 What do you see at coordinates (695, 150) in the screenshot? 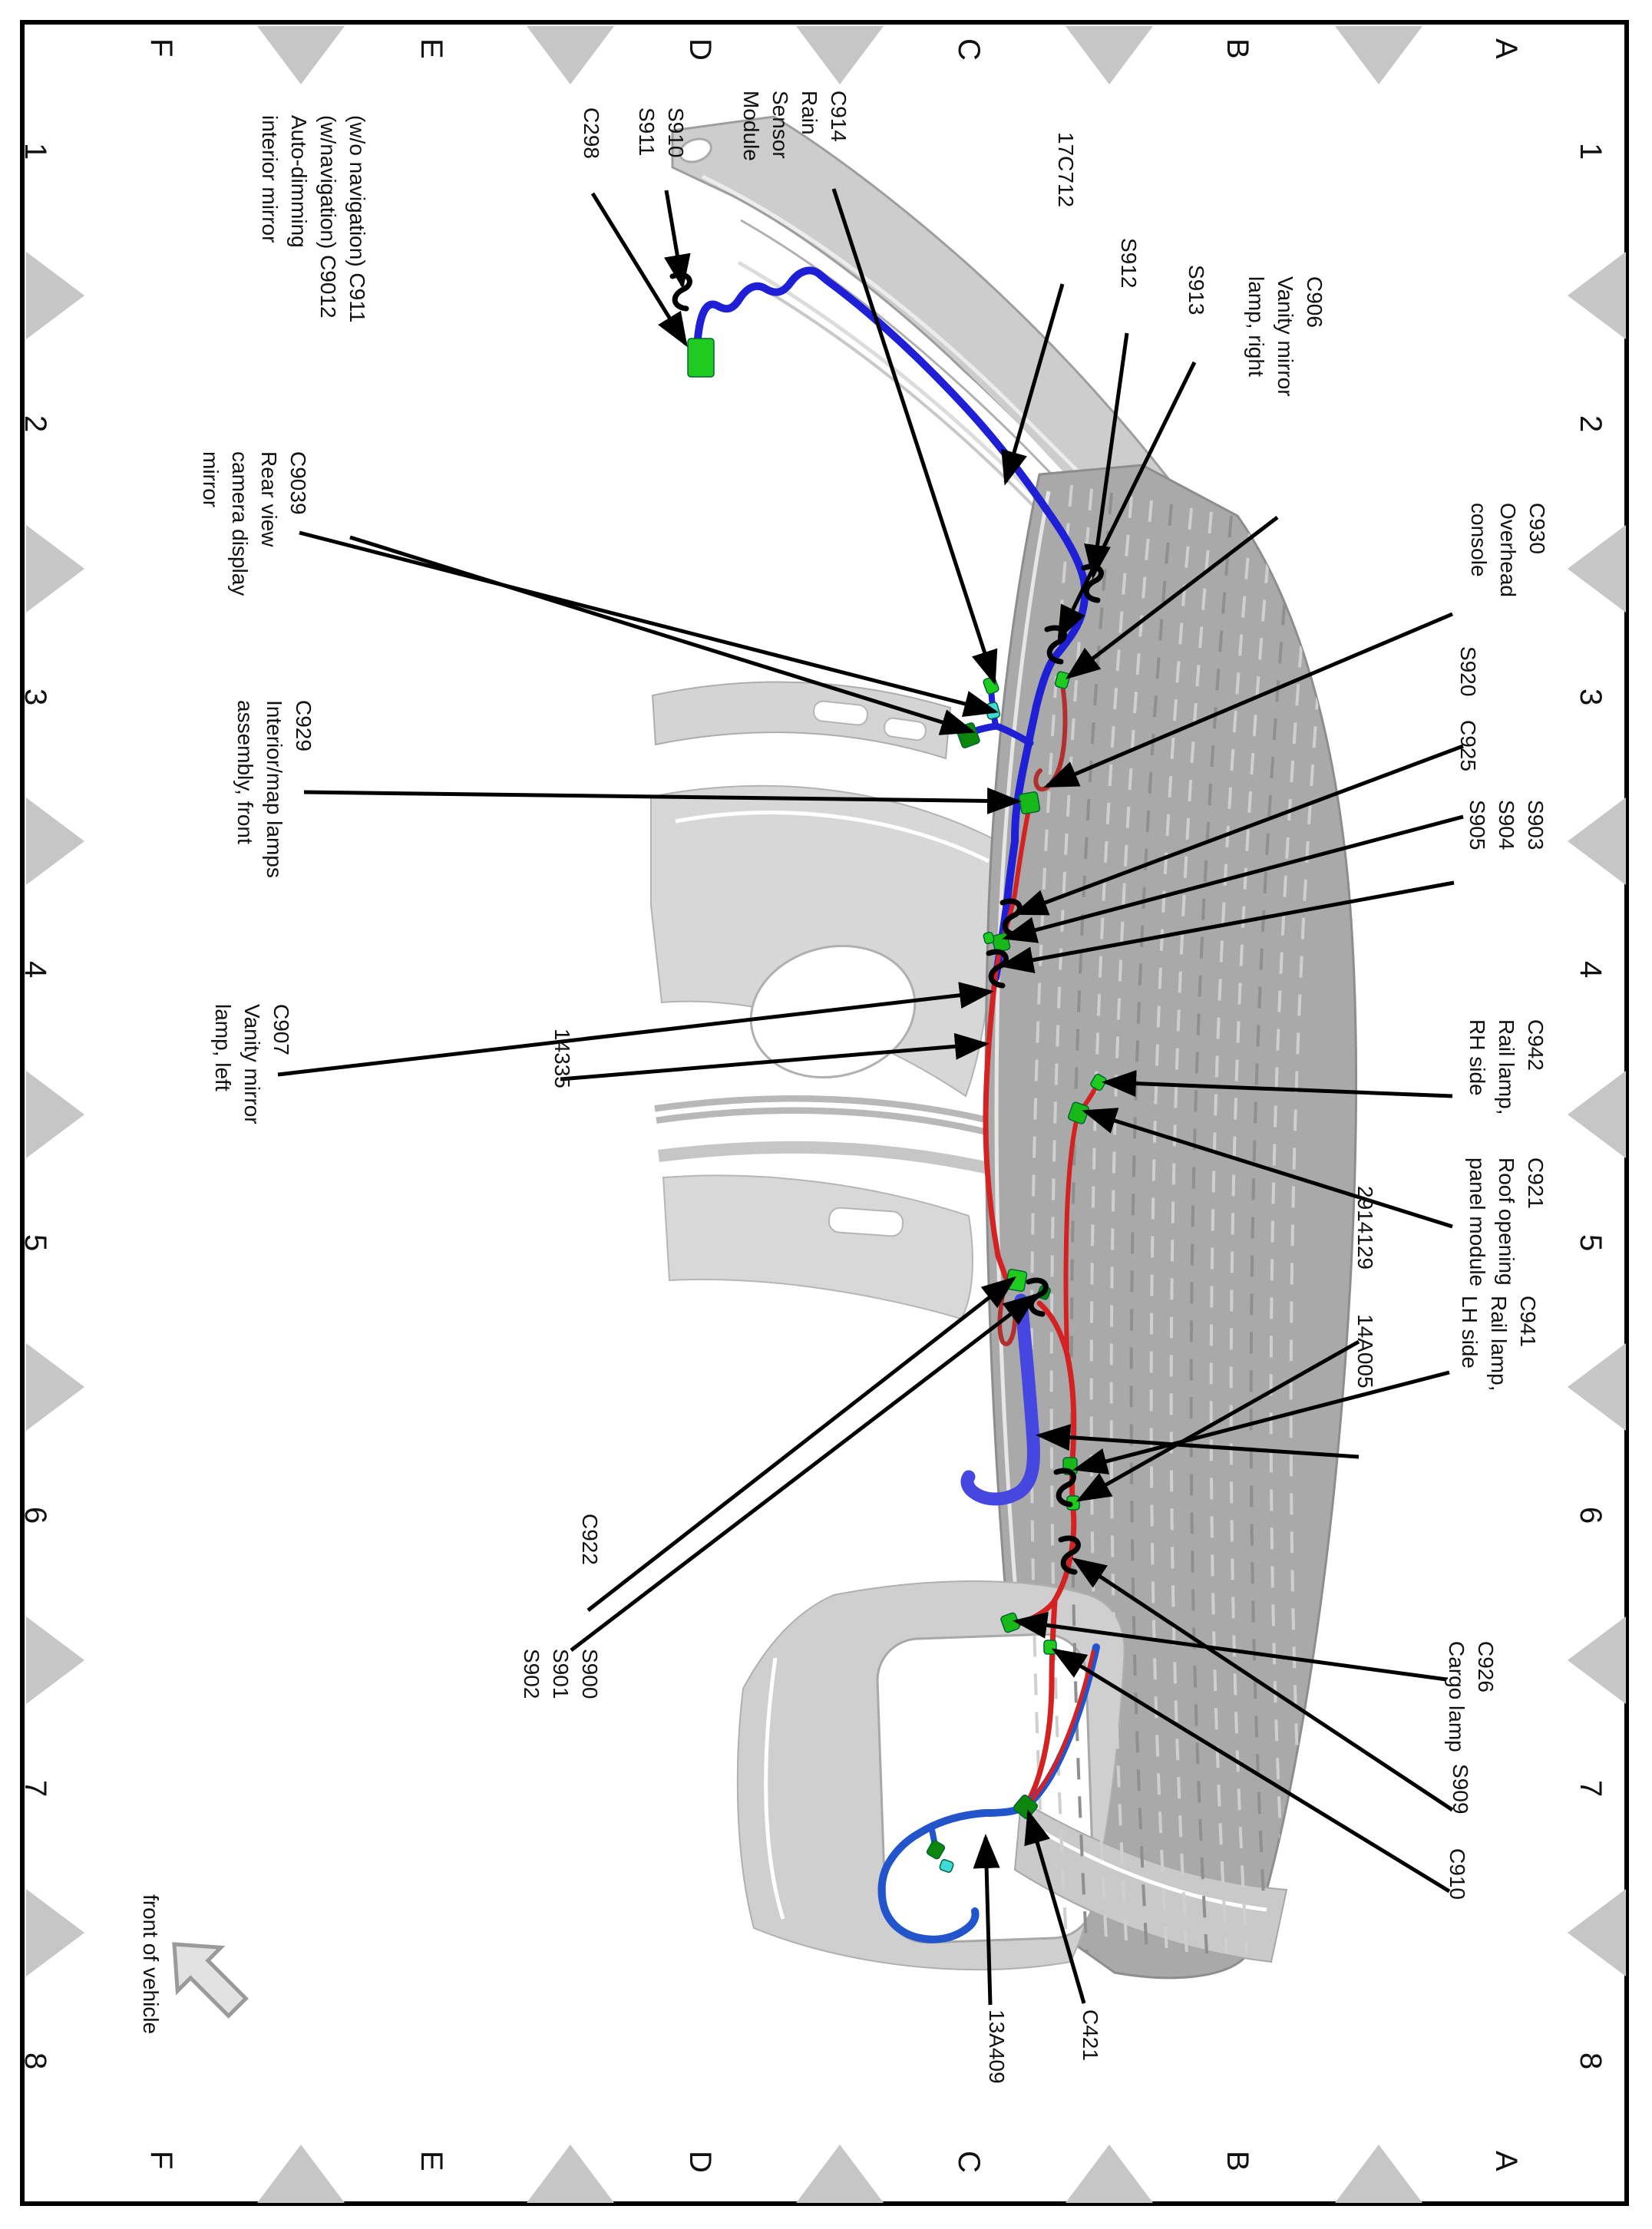
I see `apillar-hole` at bounding box center [695, 150].